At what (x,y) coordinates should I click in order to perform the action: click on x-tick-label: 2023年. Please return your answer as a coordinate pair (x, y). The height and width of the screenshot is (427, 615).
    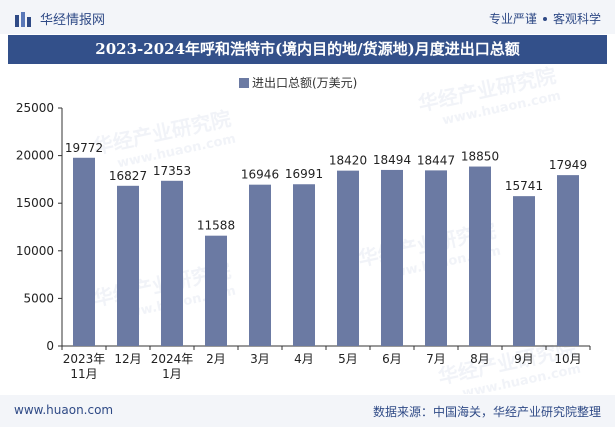
    Looking at the image, I should click on (84, 359).